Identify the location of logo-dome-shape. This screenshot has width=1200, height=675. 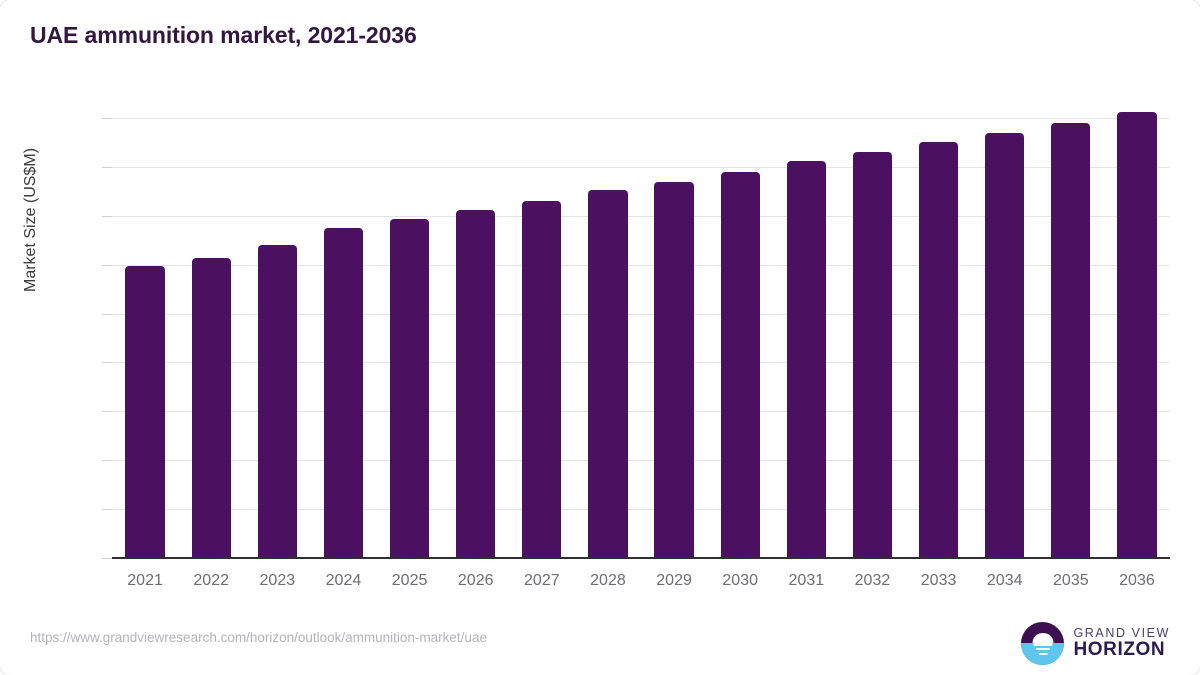
(1043, 637).